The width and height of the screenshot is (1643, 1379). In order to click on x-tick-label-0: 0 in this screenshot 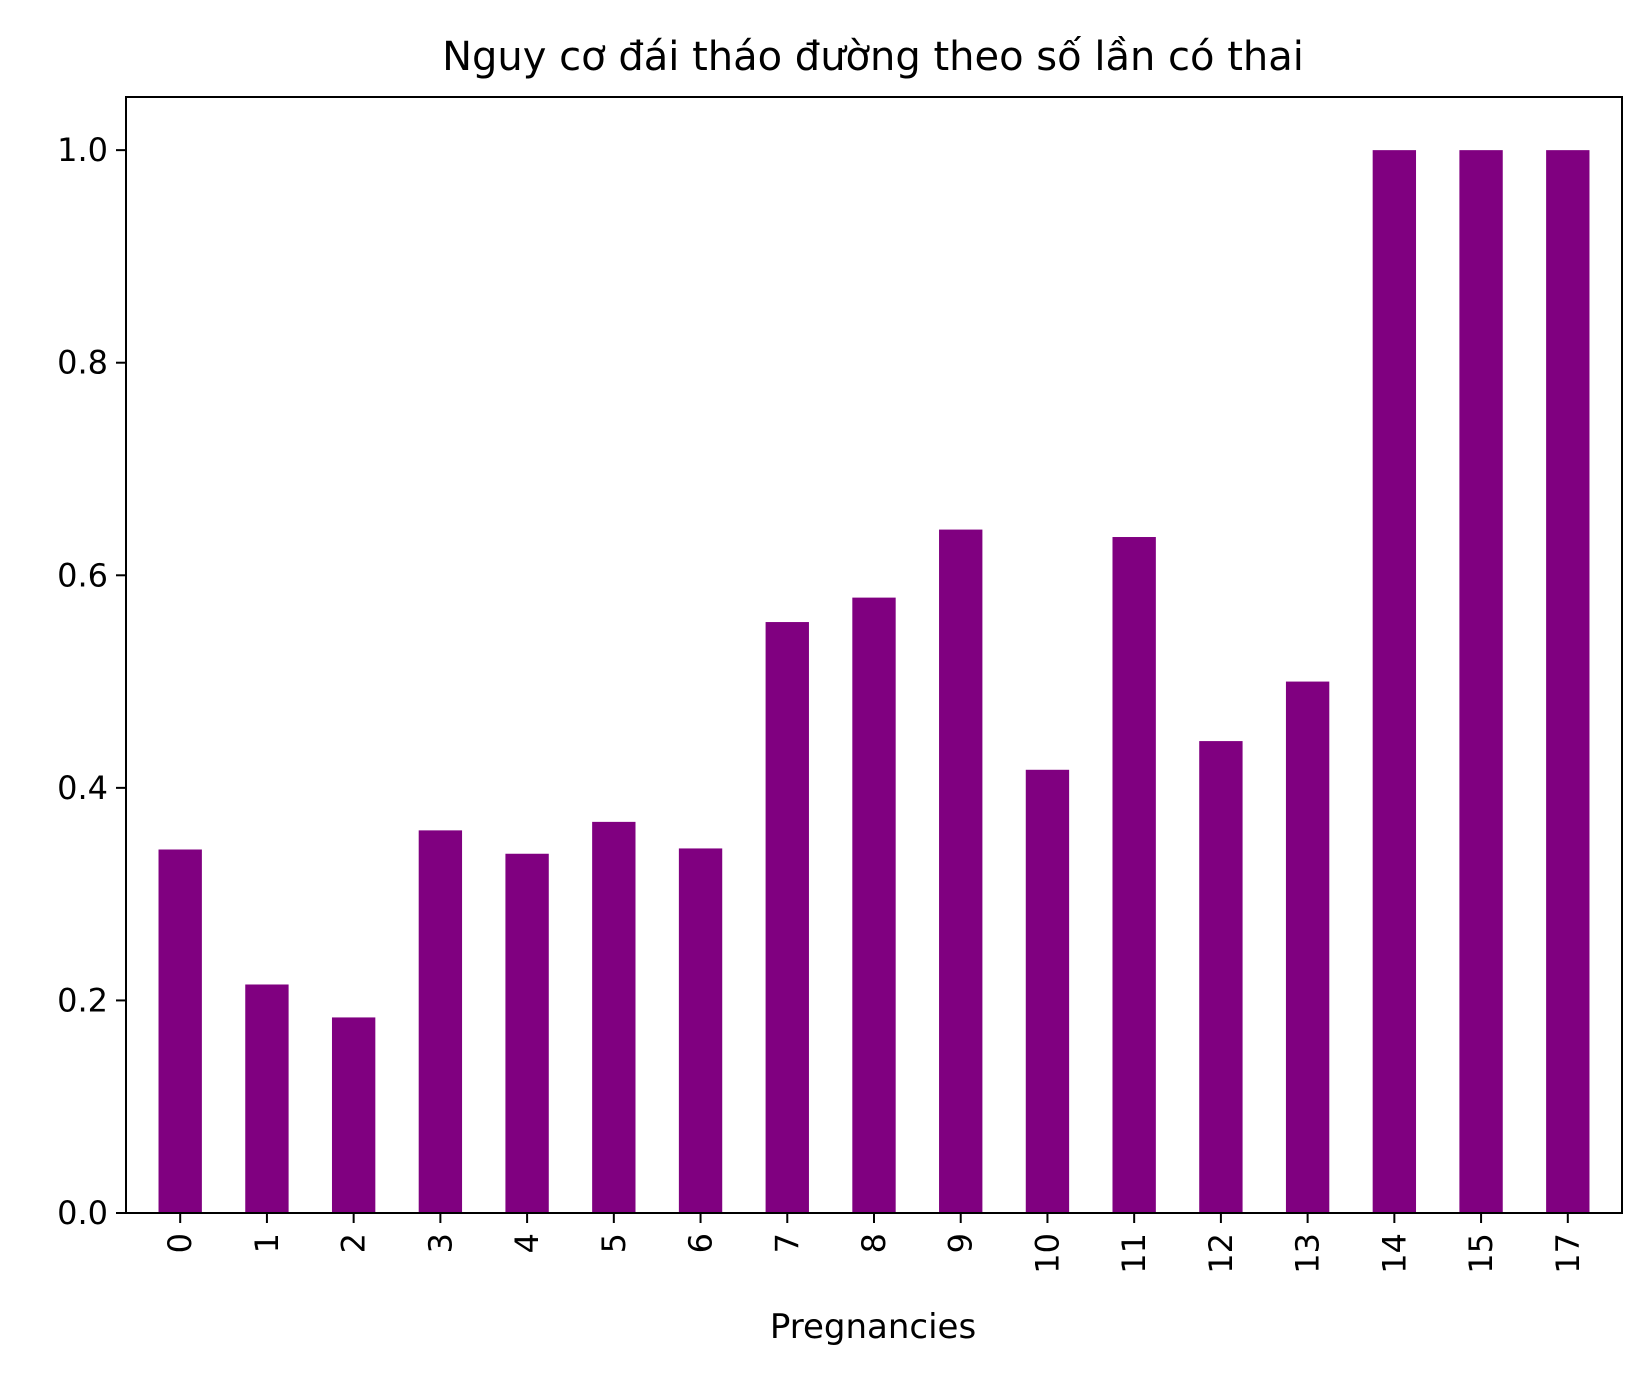, I will do `click(180, 1243)`.